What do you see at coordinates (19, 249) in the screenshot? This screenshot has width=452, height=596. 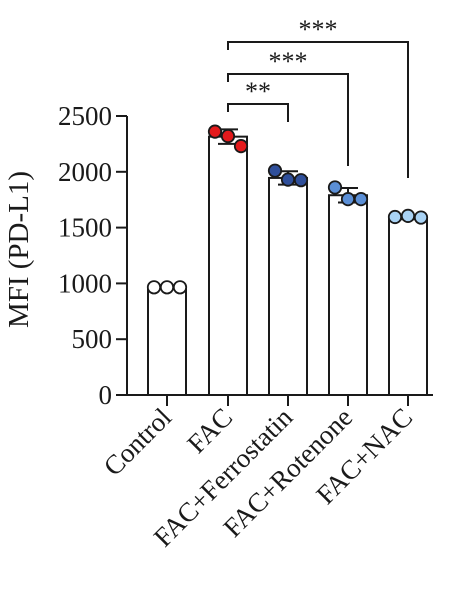 I see `y-axis-label: MFI (PD-L1)` at bounding box center [19, 249].